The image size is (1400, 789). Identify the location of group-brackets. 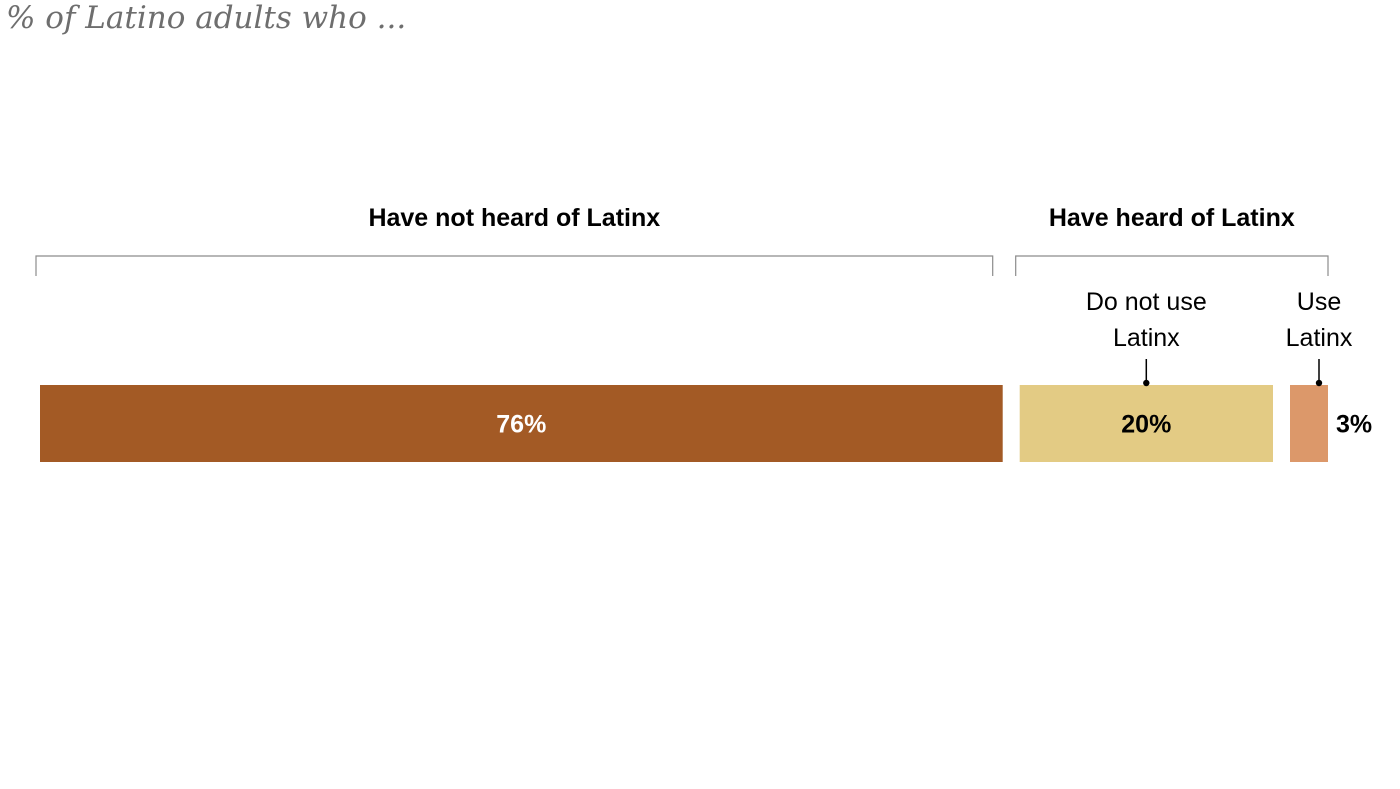
(682, 265).